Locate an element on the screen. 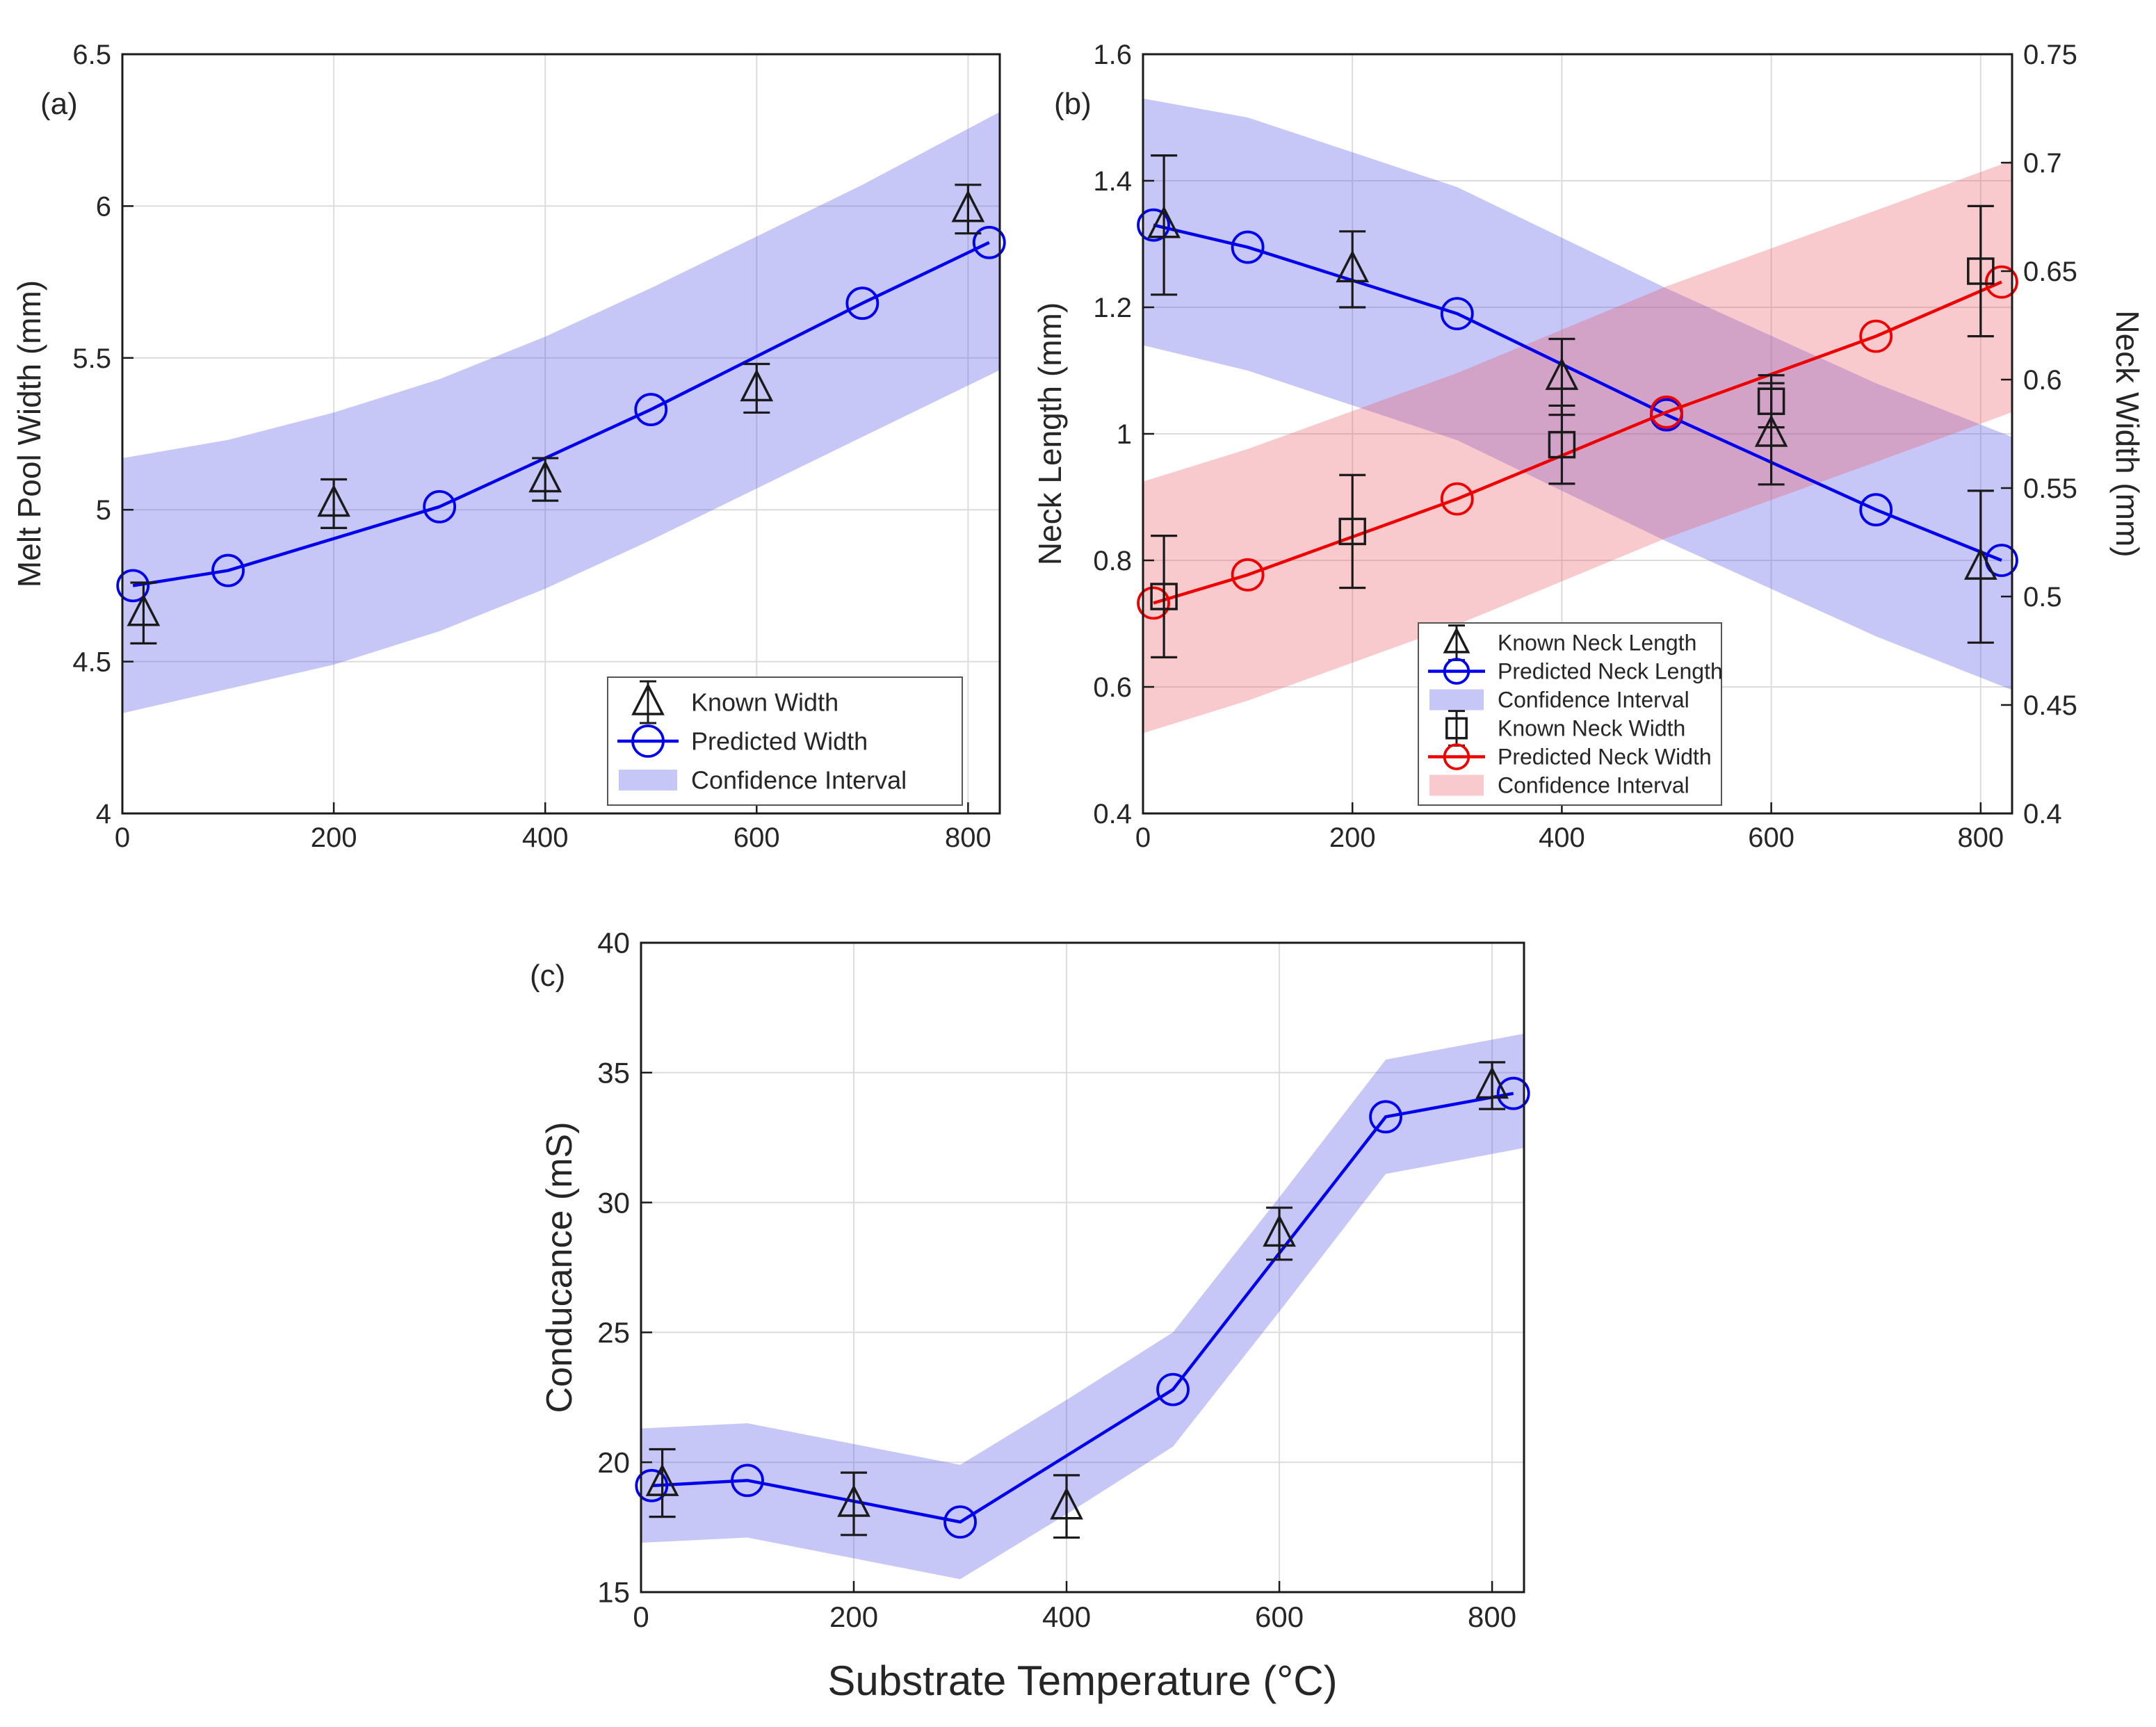  y-tick-label-right: 0.45 is located at coordinates (2050, 705).